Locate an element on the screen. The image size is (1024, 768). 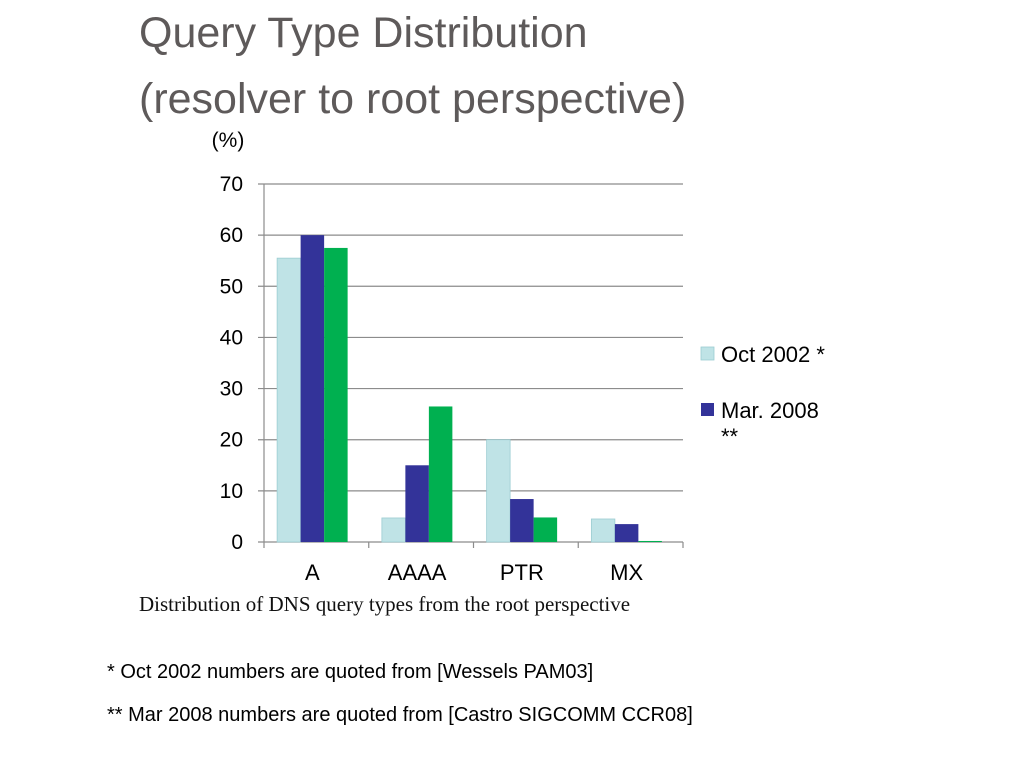
y-unit-label: (%) is located at coordinates (228, 140).